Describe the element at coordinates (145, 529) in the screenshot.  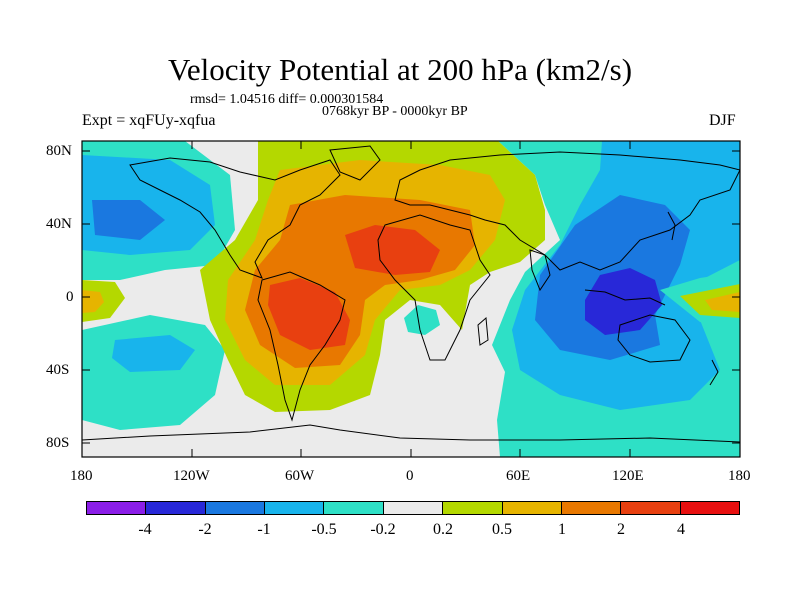
I see `colorbar-label: -4` at that location.